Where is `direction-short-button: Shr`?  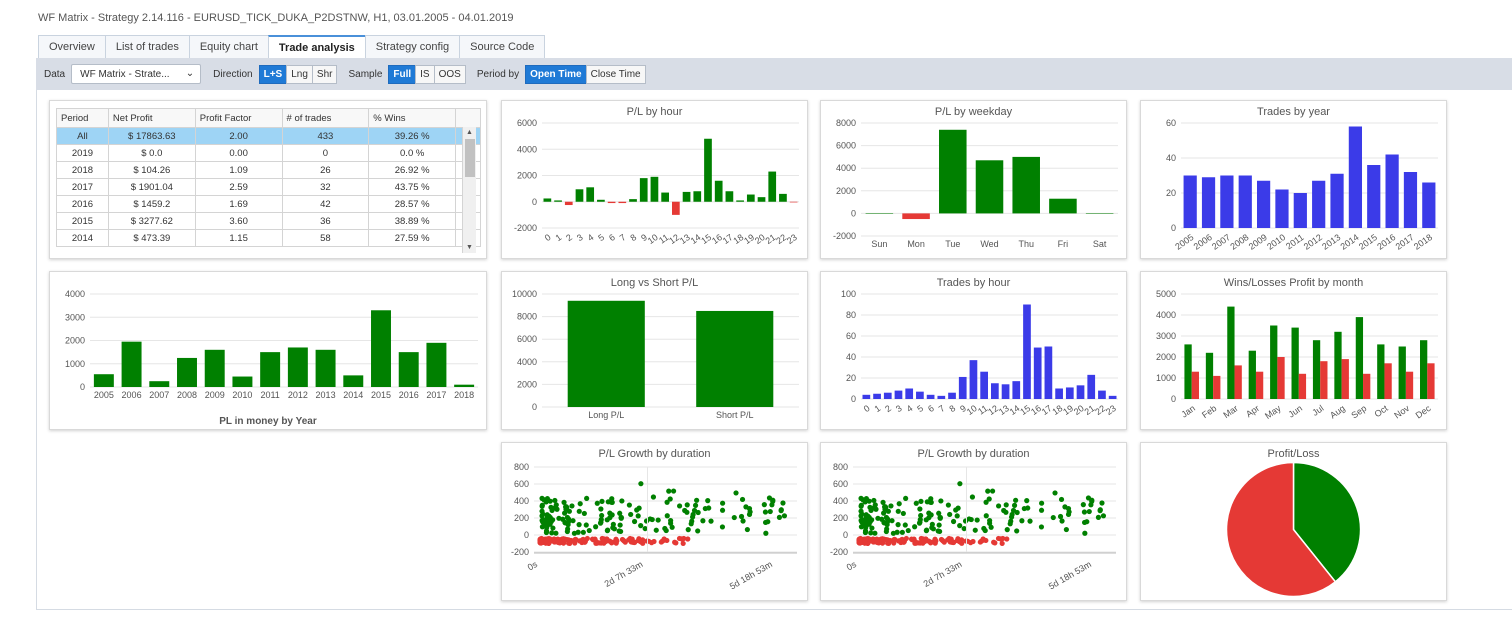 direction-short-button: Shr is located at coordinates (324, 74).